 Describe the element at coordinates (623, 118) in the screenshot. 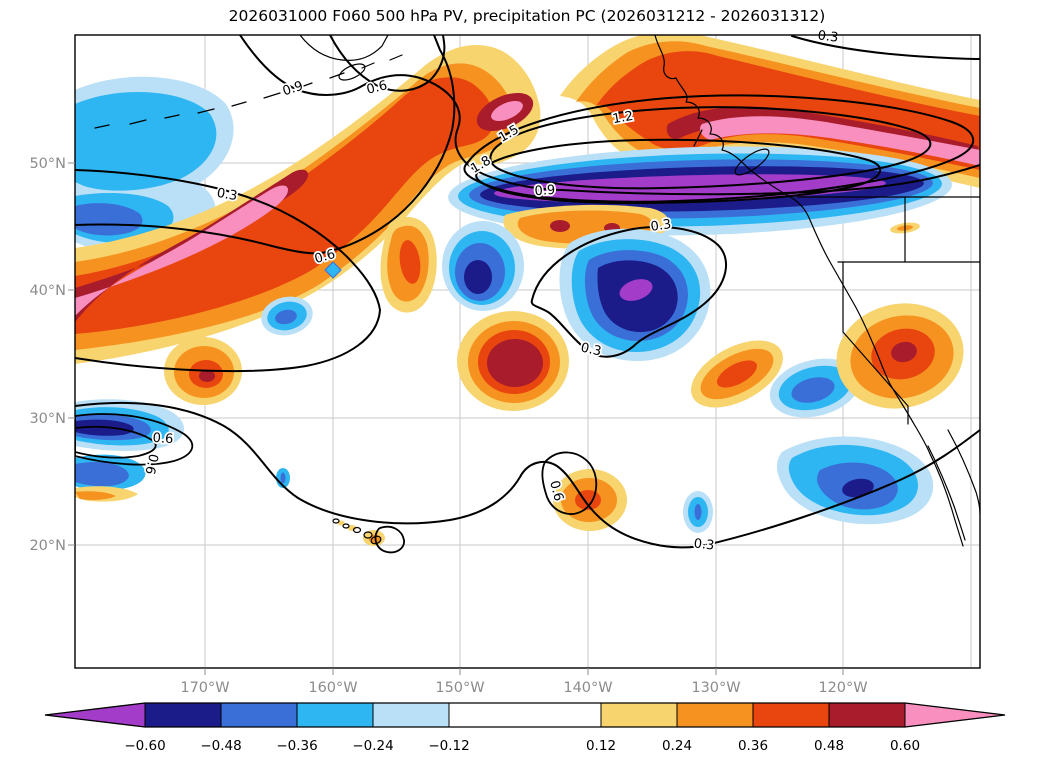

I see `contour-label: 1.2` at that location.